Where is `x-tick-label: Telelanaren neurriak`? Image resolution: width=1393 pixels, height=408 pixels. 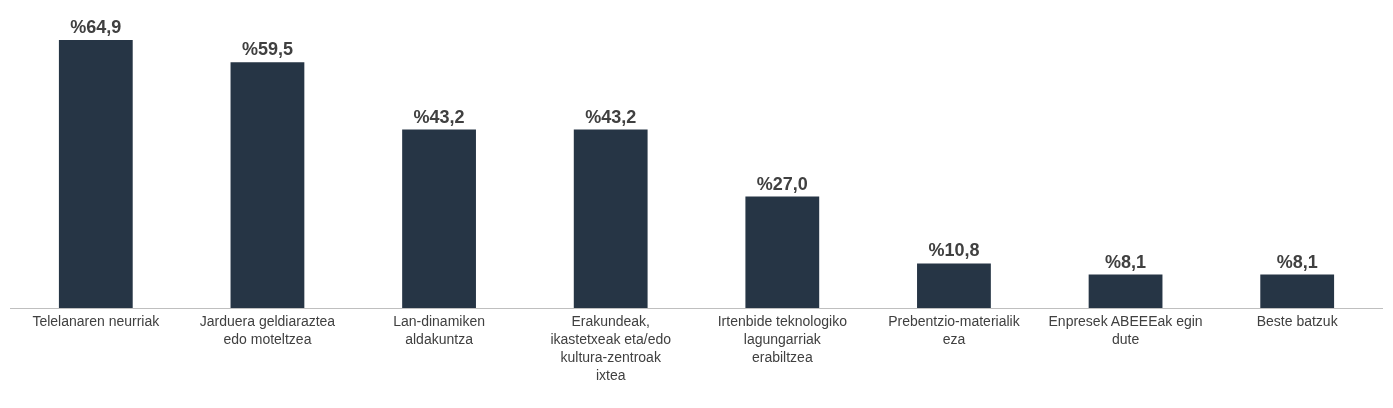
x-tick-label: Telelanaren neurriak is located at coordinates (96, 320).